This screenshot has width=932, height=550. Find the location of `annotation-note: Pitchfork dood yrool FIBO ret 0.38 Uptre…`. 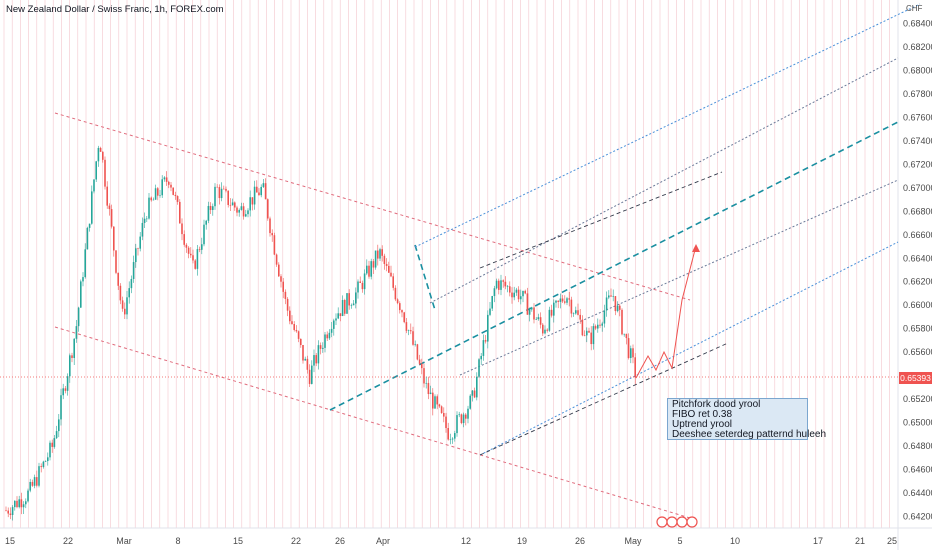

annotation-note: Pitchfork dood yrool FIBO ret 0.38 Uptre… is located at coordinates (746, 419).